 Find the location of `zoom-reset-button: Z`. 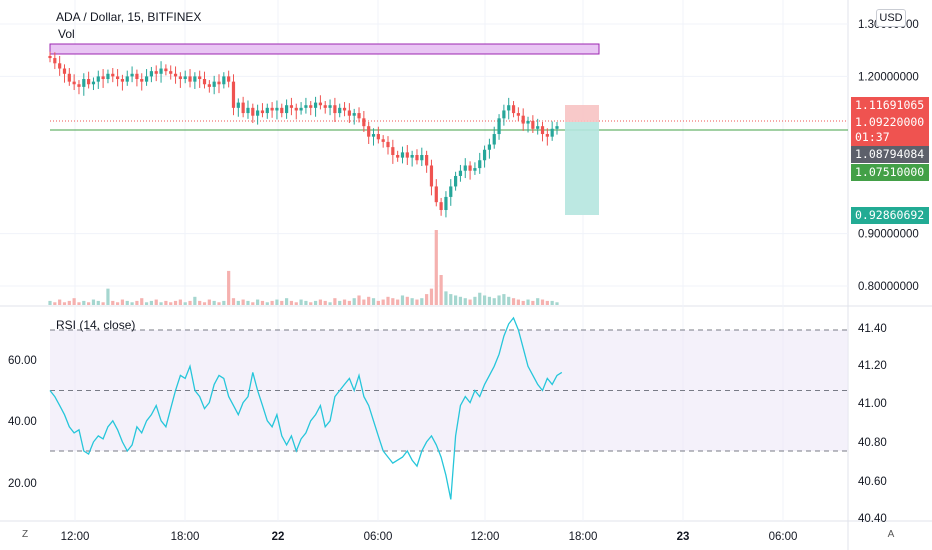

zoom-reset-button: Z is located at coordinates (25, 534).